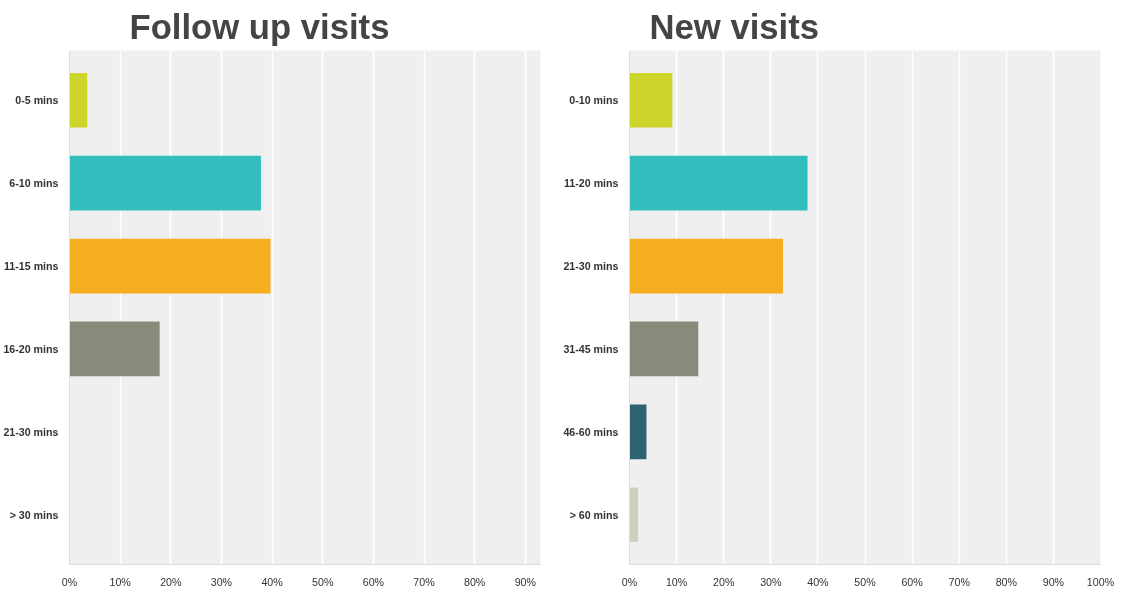 The height and width of the screenshot is (600, 1135). Describe the element at coordinates (37, 100) in the screenshot. I see `y-tick-label: 0-5 mins` at that location.